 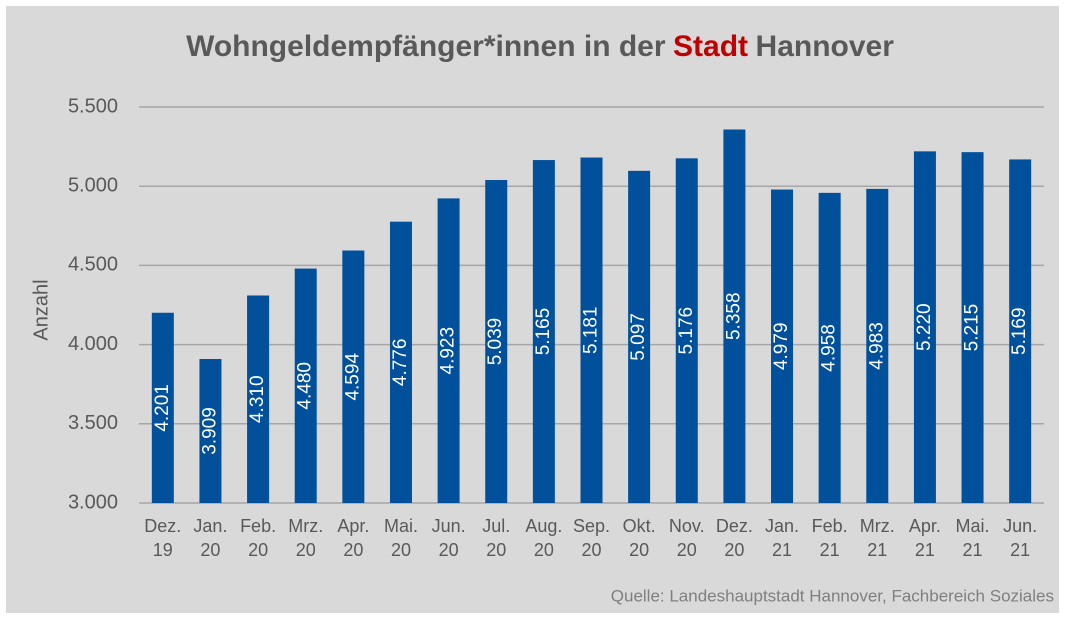 What do you see at coordinates (41, 309) in the screenshot?
I see `y-axis-label: Anzahl` at bounding box center [41, 309].